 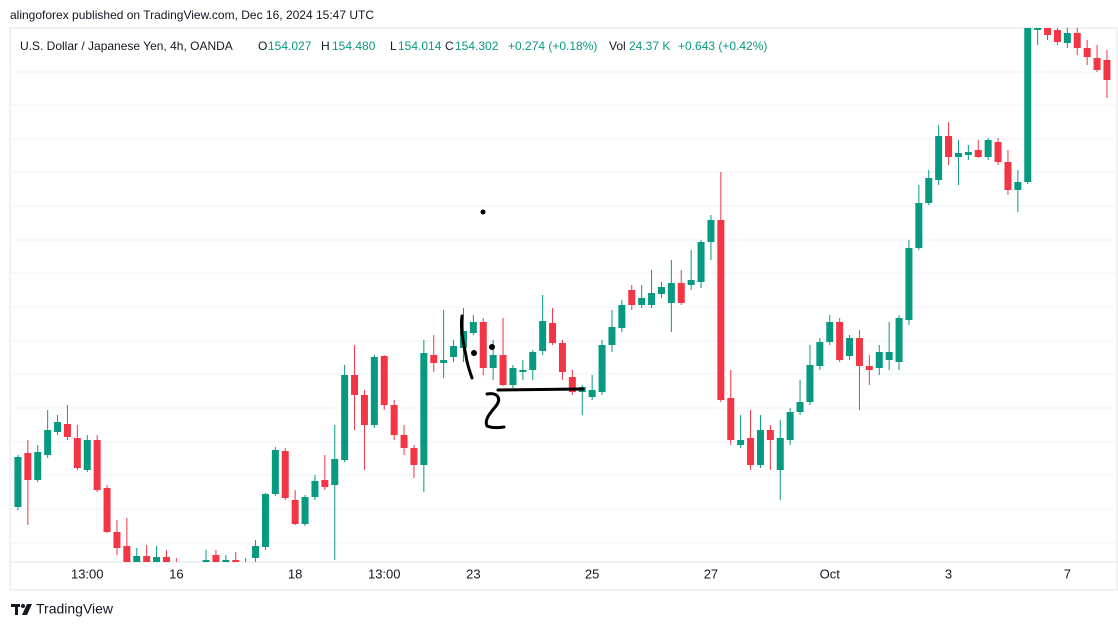 I want to click on x-tick-label: 23, so click(x=473, y=573).